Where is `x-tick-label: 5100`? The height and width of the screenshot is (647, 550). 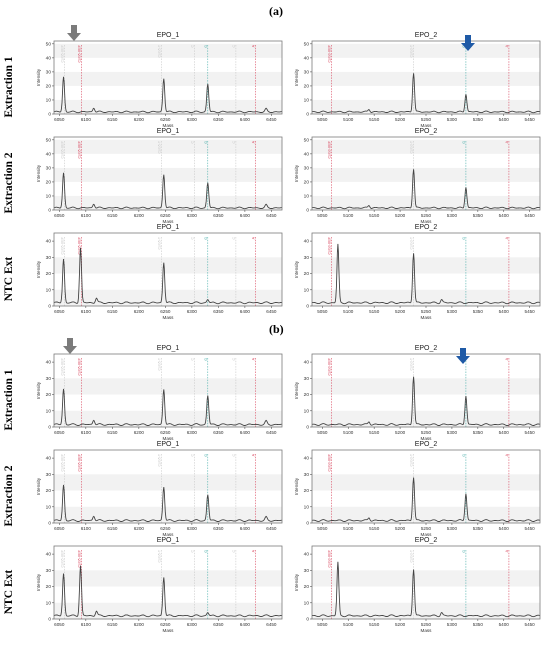
x-tick-label: 5100 is located at coordinates (348, 432).